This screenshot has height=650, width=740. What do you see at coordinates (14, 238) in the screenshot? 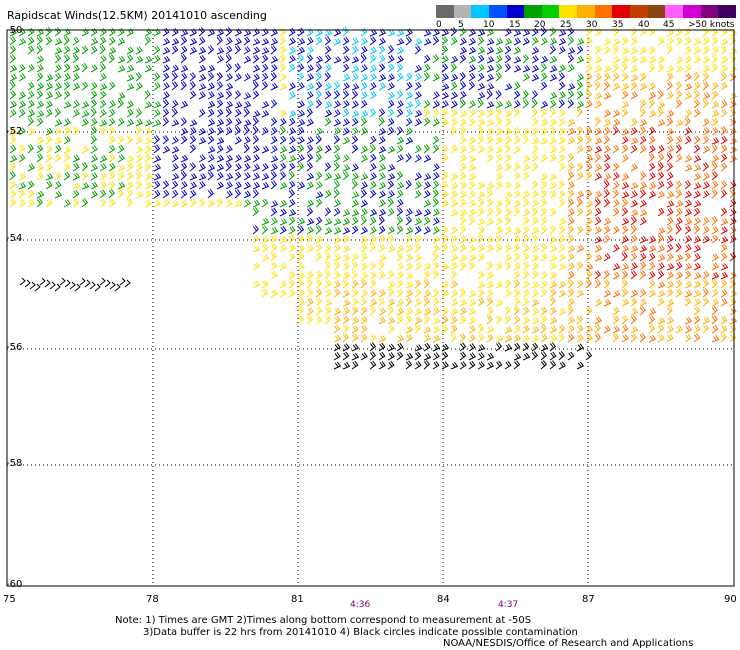
I see `lat-label: -54` at bounding box center [14, 238].